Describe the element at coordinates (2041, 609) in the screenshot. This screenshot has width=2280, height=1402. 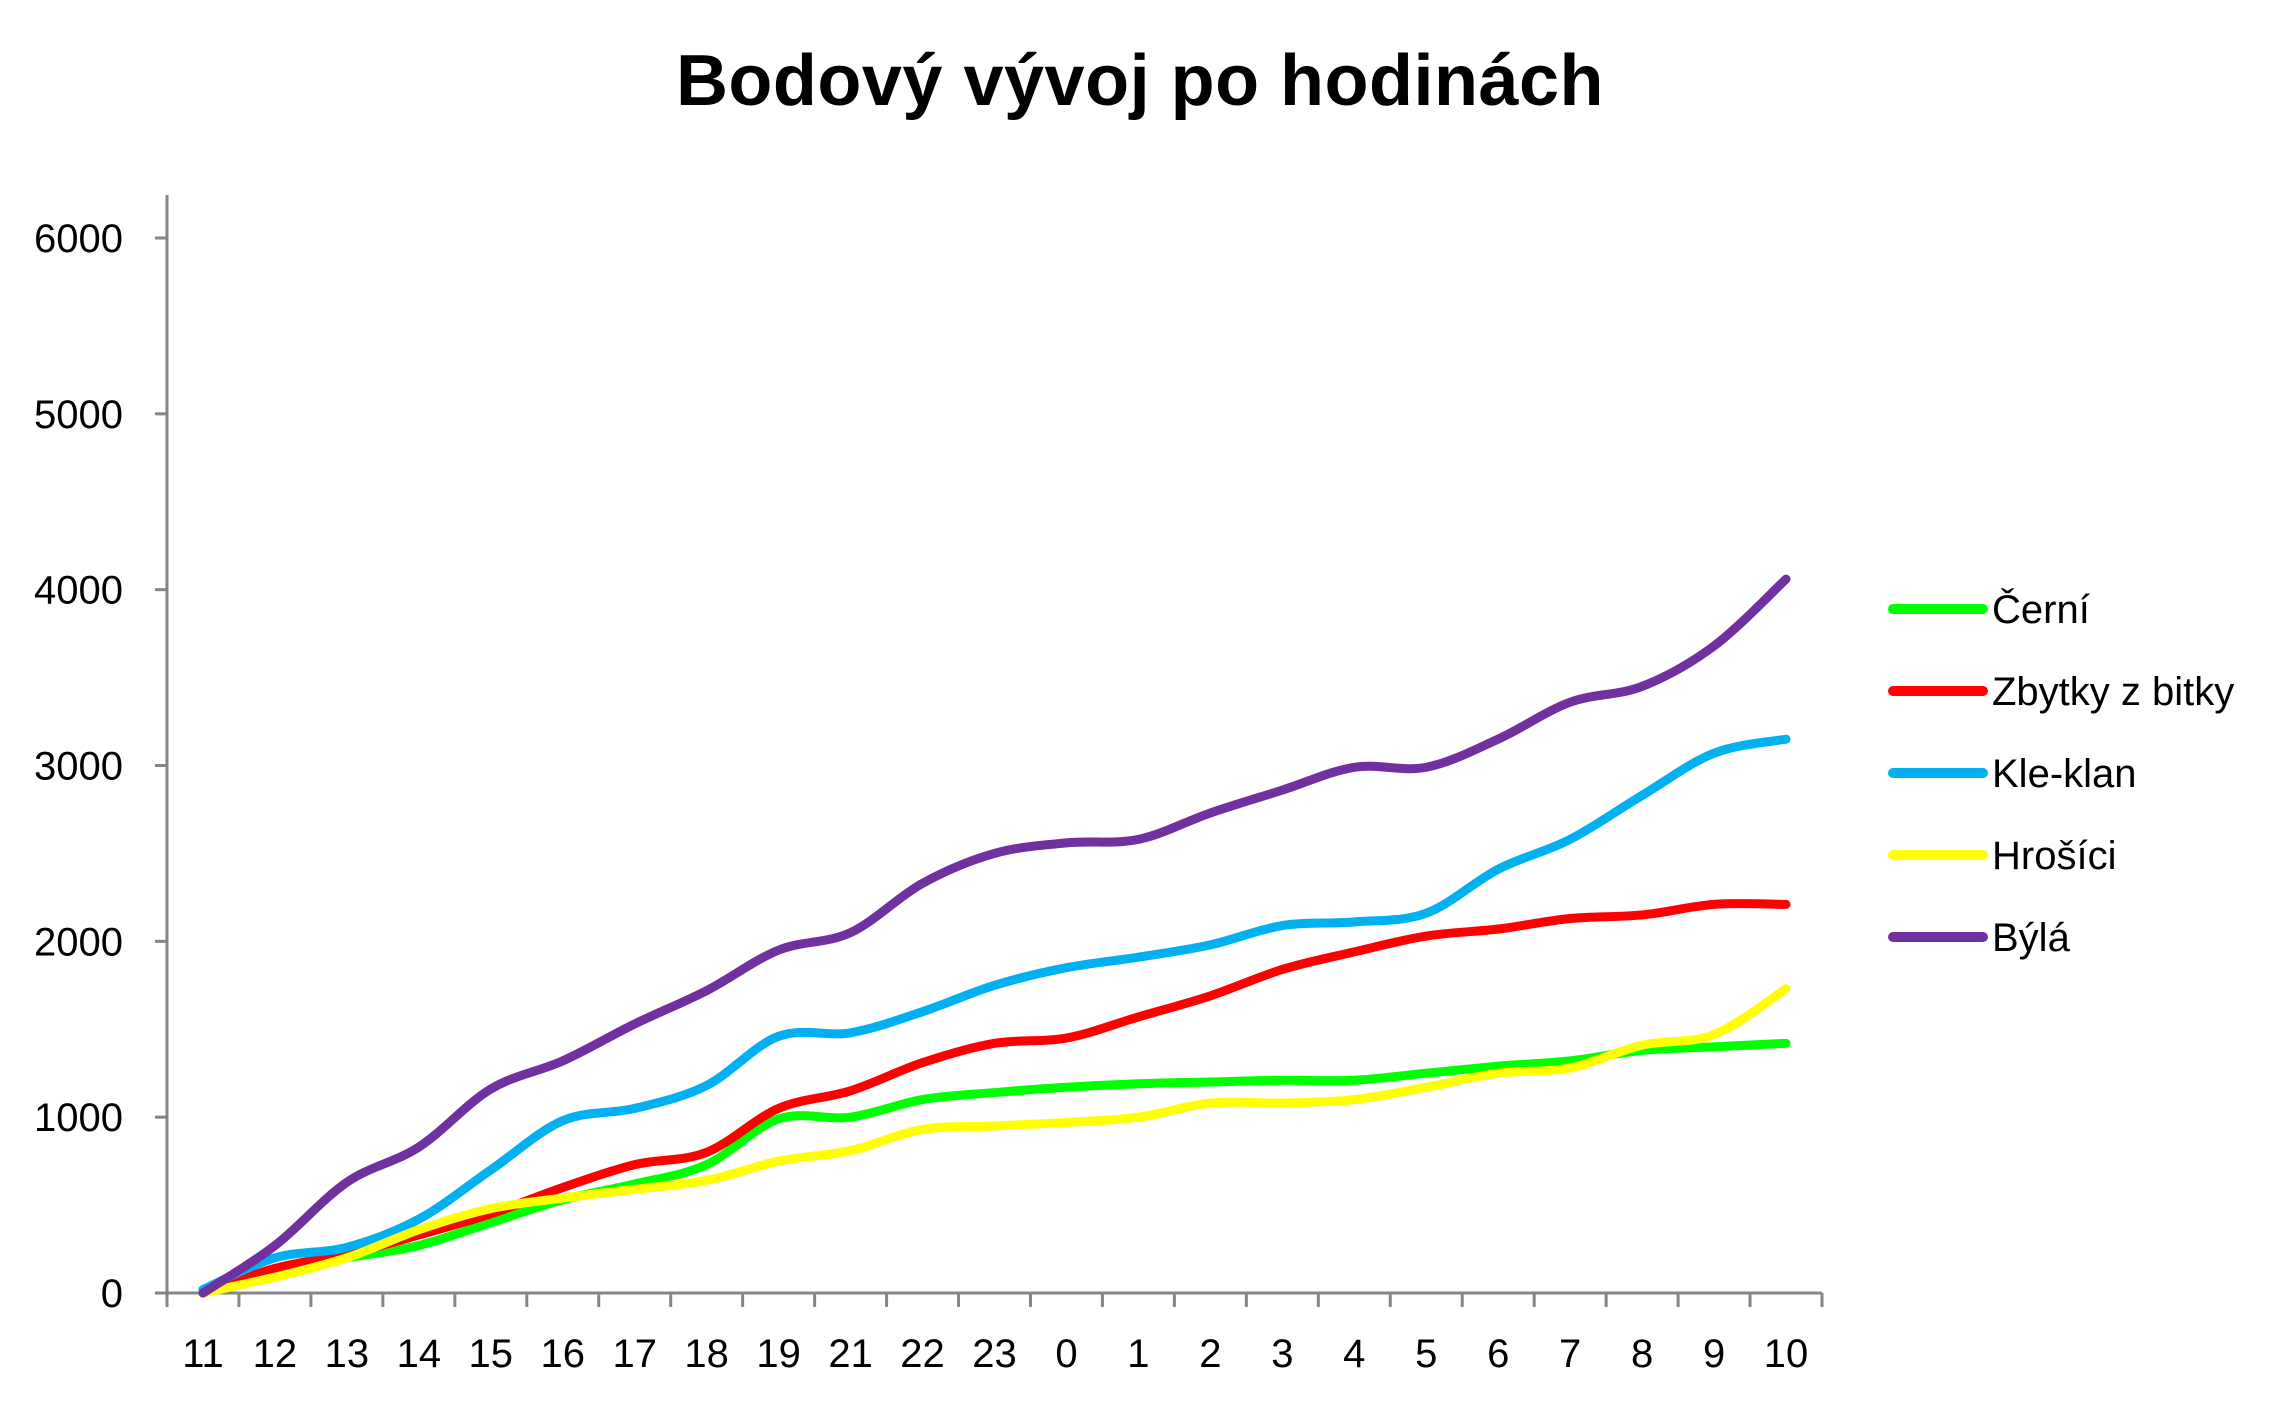
I see `legend-label: Černí` at that location.